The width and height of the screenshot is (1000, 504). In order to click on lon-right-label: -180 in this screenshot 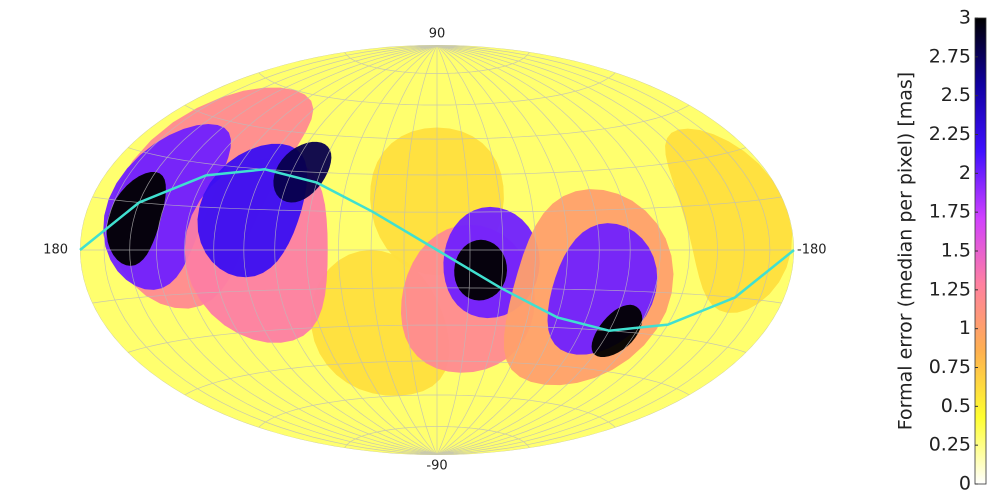, I will do `click(812, 250)`.